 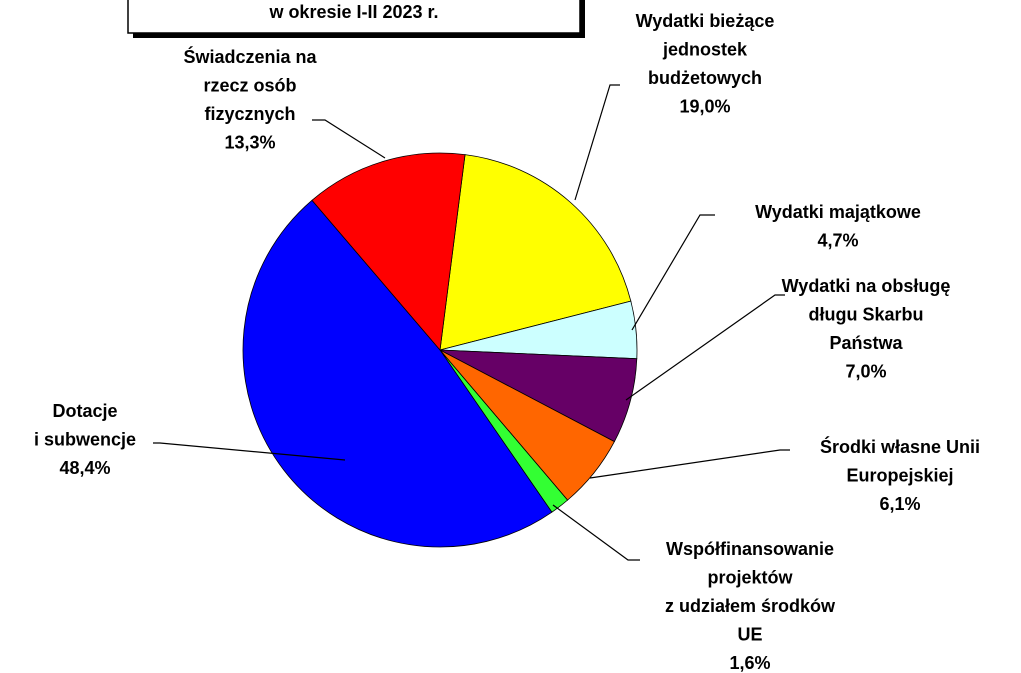 I want to click on slice-value-label: 6,1%, so click(x=899, y=504).